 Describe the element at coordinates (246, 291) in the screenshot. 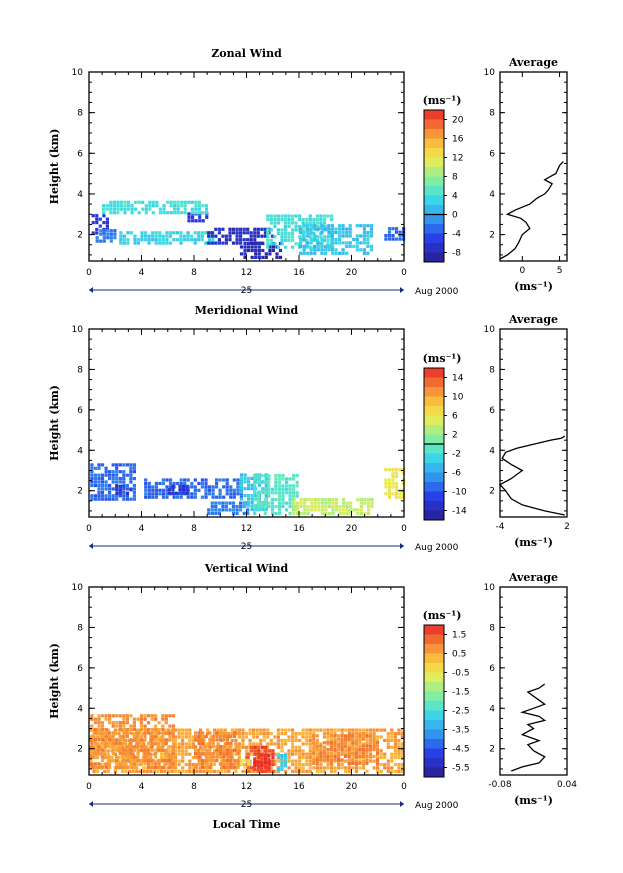

I see `date-day-label: 25` at that location.